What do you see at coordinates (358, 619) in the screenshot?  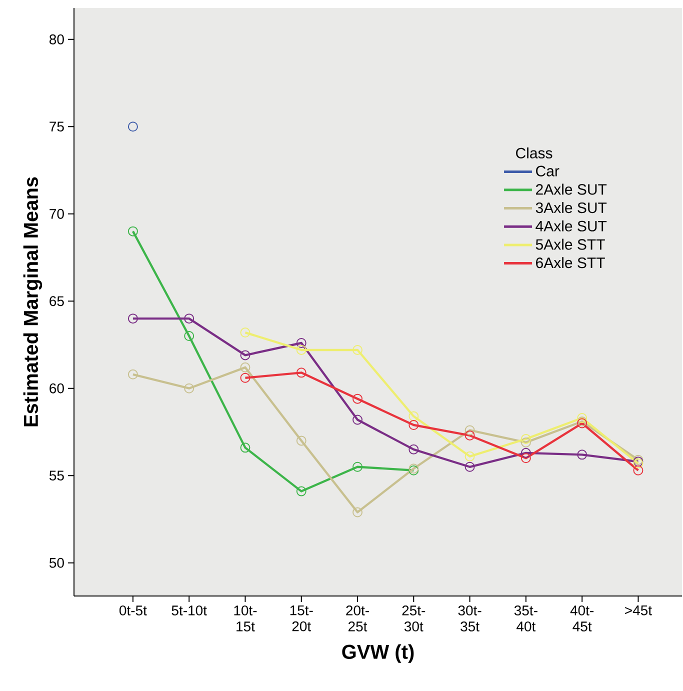 I see `x-tick-label: 20t-25t` at bounding box center [358, 619].